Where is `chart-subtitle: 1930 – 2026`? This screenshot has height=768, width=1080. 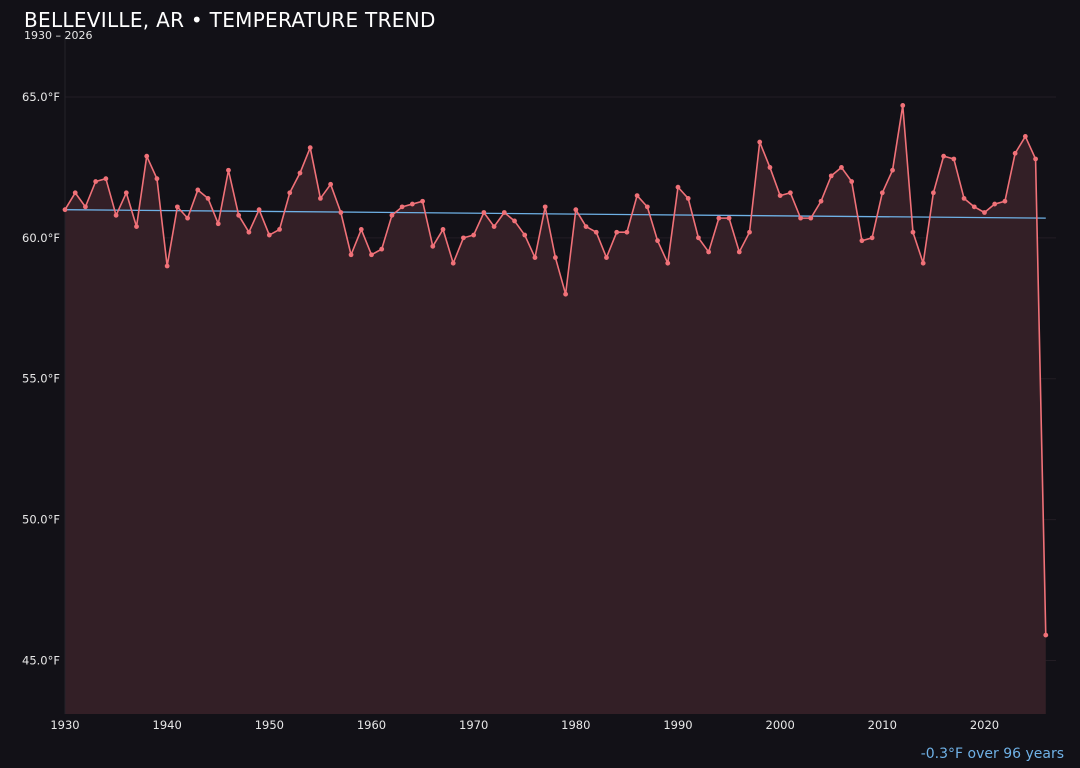
chart-subtitle: 1930 – 2026 is located at coordinates (58, 35).